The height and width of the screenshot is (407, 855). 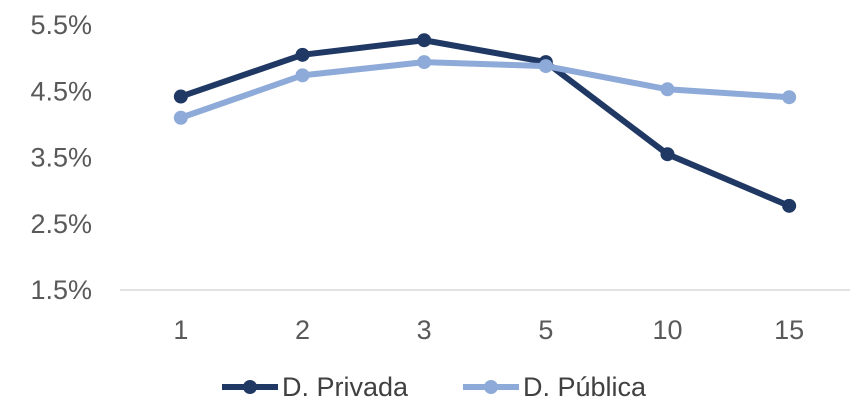 I want to click on y-tick-label: 1.5%, so click(x=61, y=290).